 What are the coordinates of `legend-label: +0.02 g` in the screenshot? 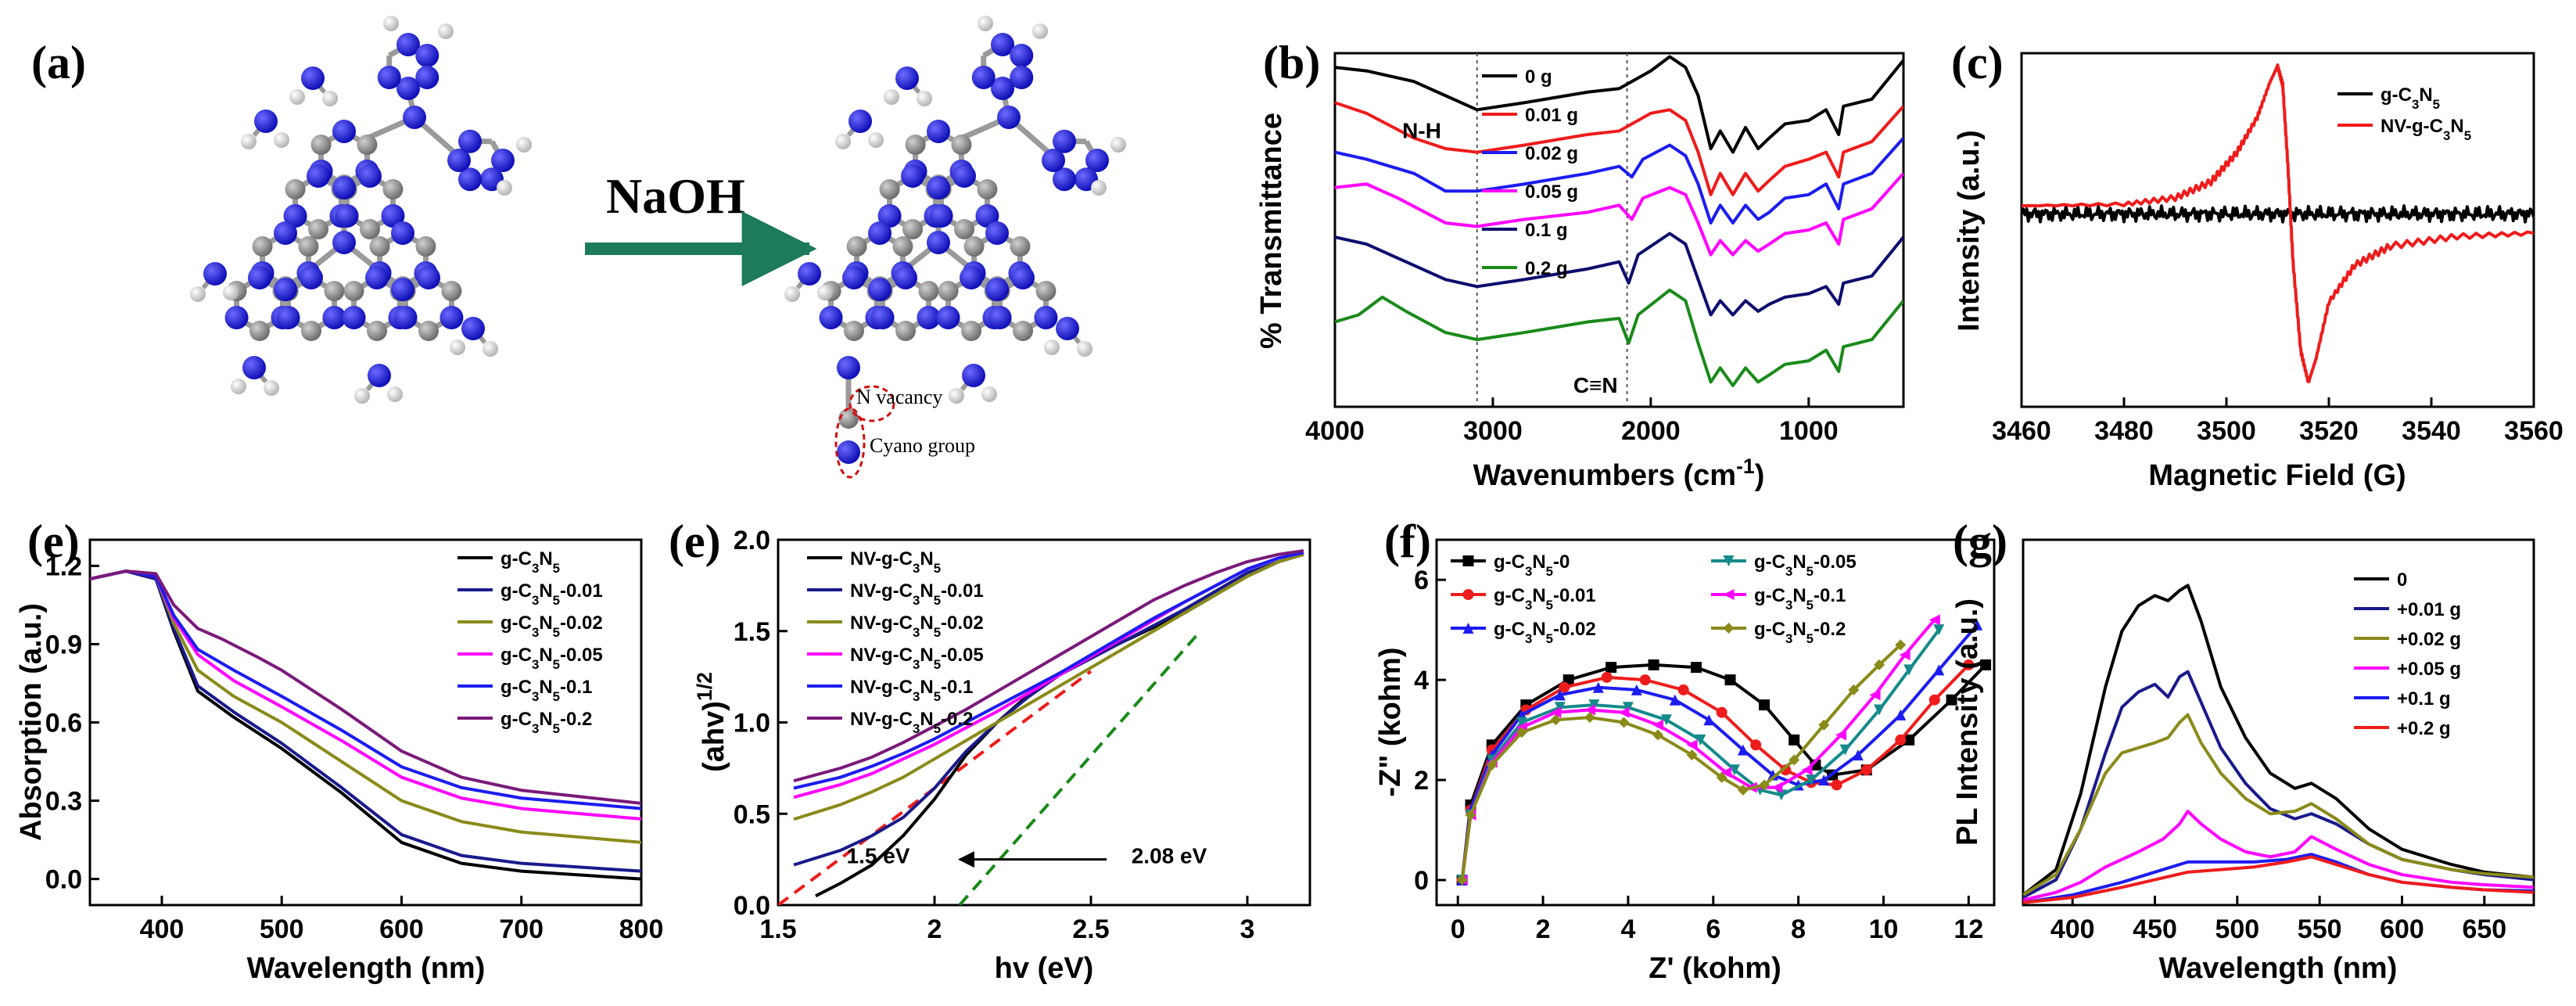 It's located at (2429, 640).